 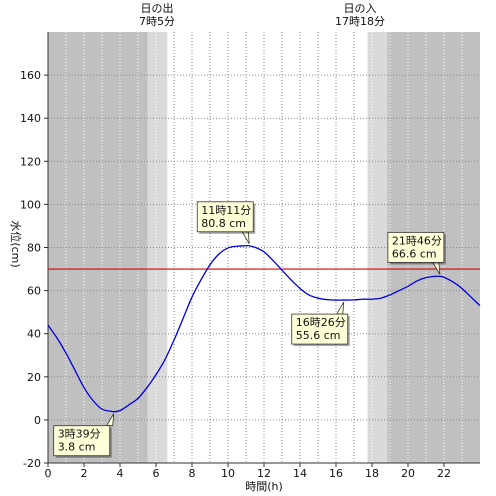 What do you see at coordinates (77, 447) in the screenshot?
I see `callout-level: 3.8 cm` at bounding box center [77, 447].